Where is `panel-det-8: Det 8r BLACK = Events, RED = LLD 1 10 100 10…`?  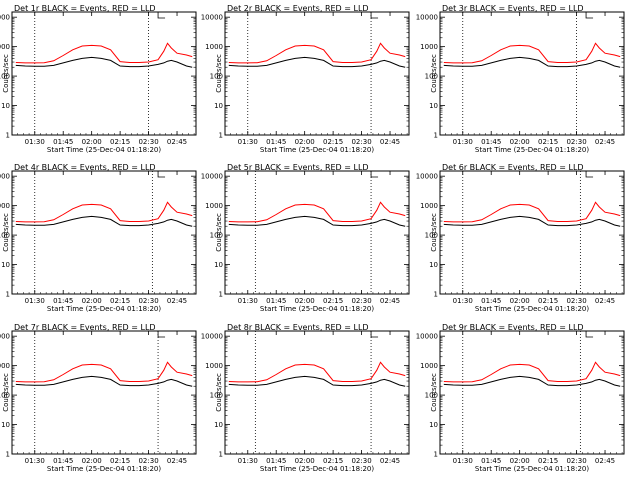
panel-det-8: Det 8r BLACK = Events, RED = LLD 1 10 100 10… is located at coordinates (305, 398).